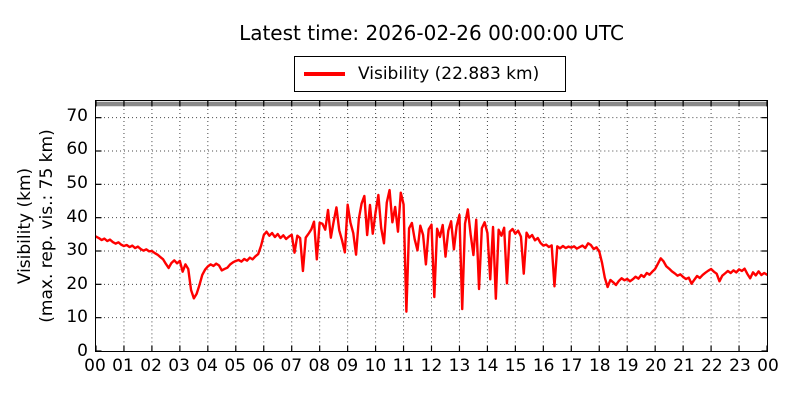 The image size is (800, 400). What do you see at coordinates (655, 366) in the screenshot?
I see `x-tick-label: 20` at bounding box center [655, 366].